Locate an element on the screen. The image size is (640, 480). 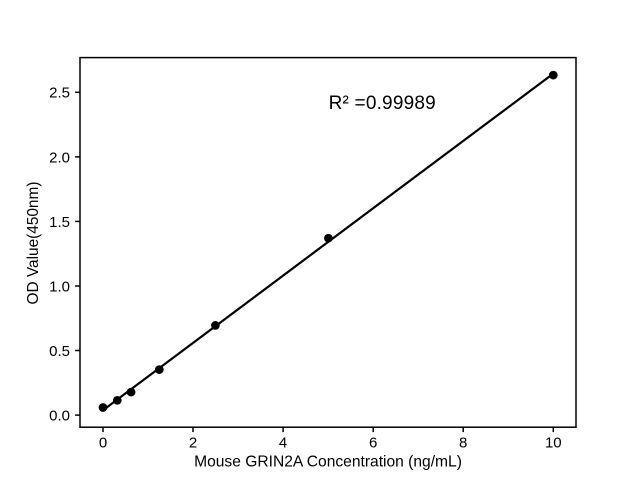
svg-text: 2.0 is located at coordinates (59, 157).